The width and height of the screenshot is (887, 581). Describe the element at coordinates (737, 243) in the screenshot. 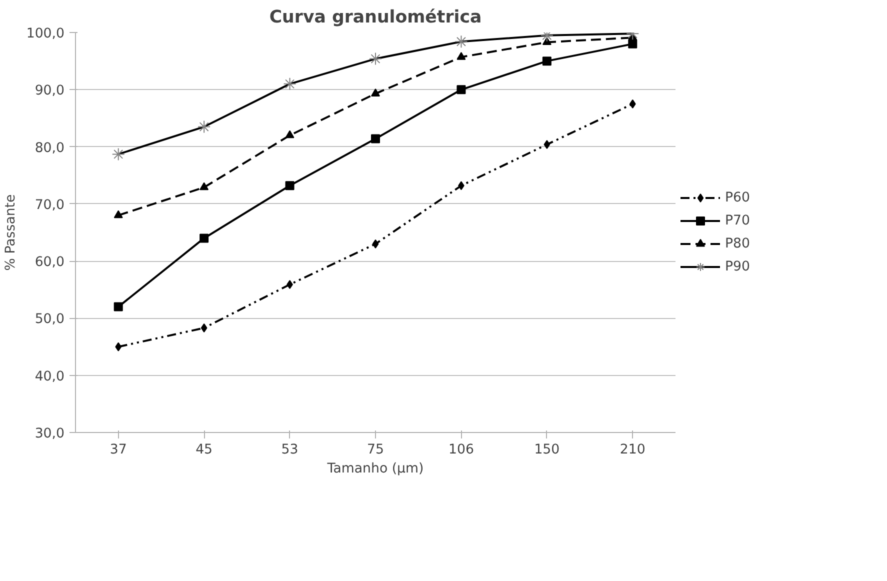

I see `legend-label: P80` at that location.